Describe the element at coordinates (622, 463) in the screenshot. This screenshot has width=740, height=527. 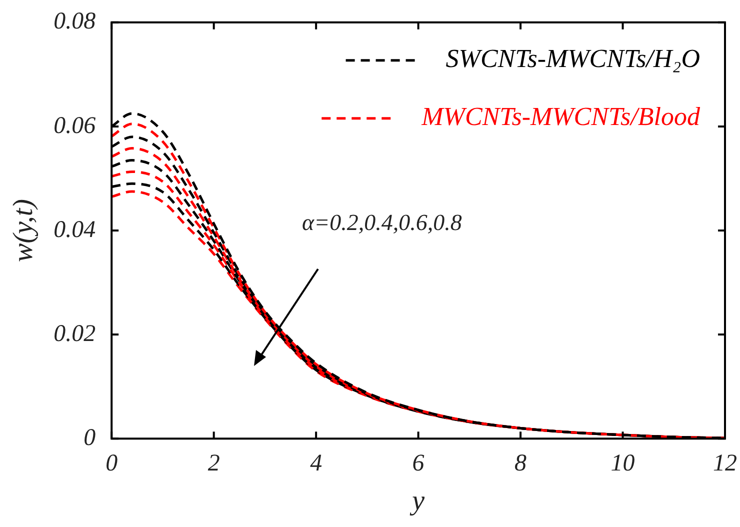
I see `x-tick-label: 10` at that location.